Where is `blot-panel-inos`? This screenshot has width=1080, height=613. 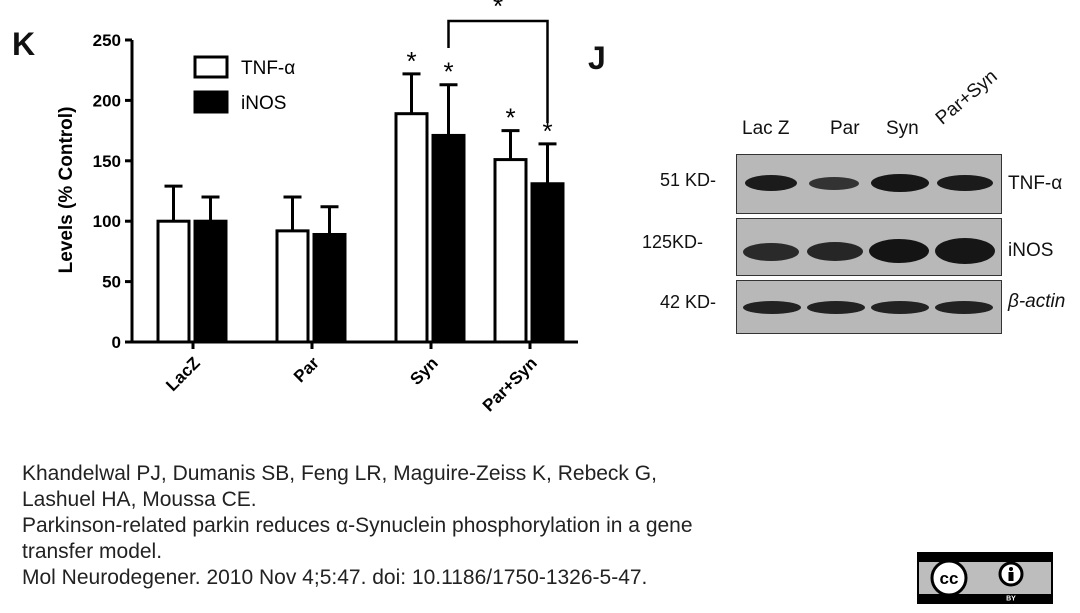 blot-panel-inos is located at coordinates (869, 247).